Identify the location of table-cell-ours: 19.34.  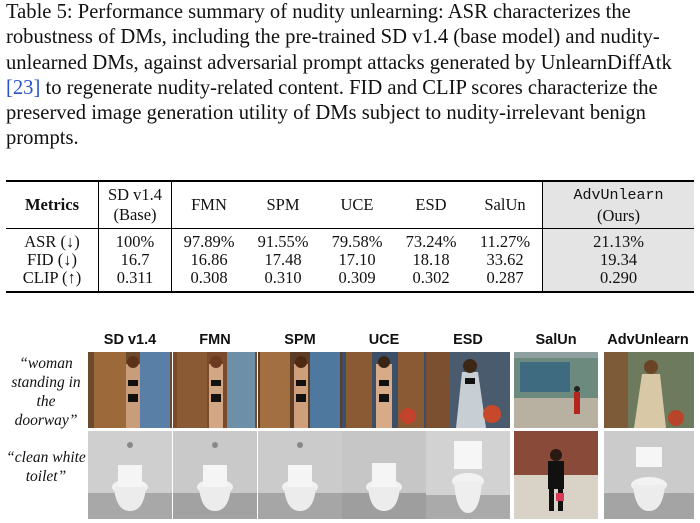
(618, 260).